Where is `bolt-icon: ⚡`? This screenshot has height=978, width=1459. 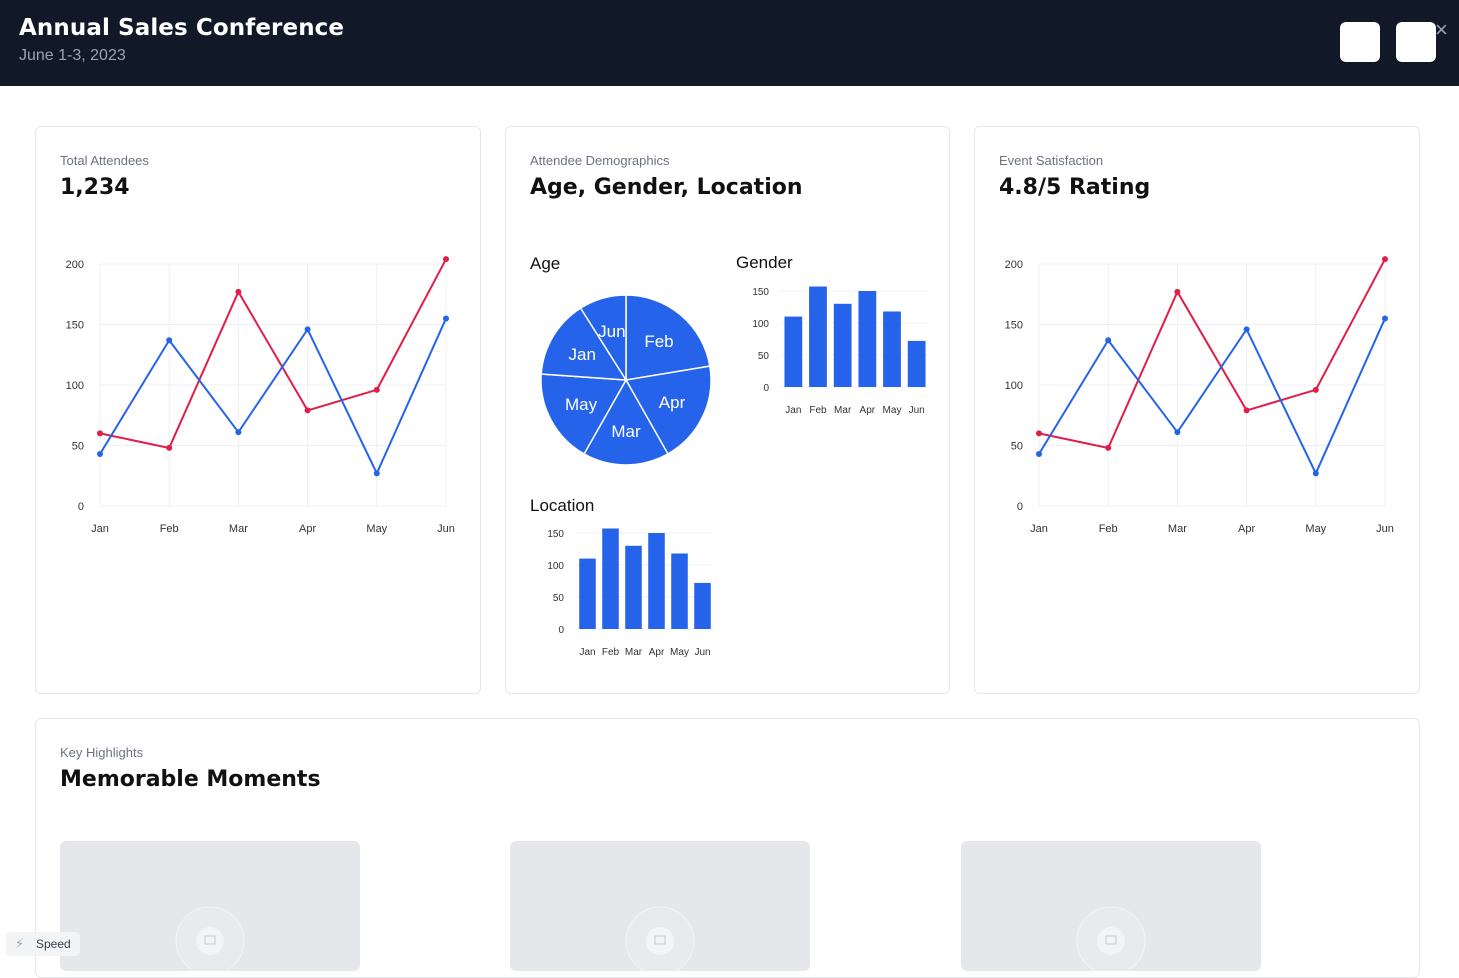 bolt-icon: ⚡ is located at coordinates (20, 943).